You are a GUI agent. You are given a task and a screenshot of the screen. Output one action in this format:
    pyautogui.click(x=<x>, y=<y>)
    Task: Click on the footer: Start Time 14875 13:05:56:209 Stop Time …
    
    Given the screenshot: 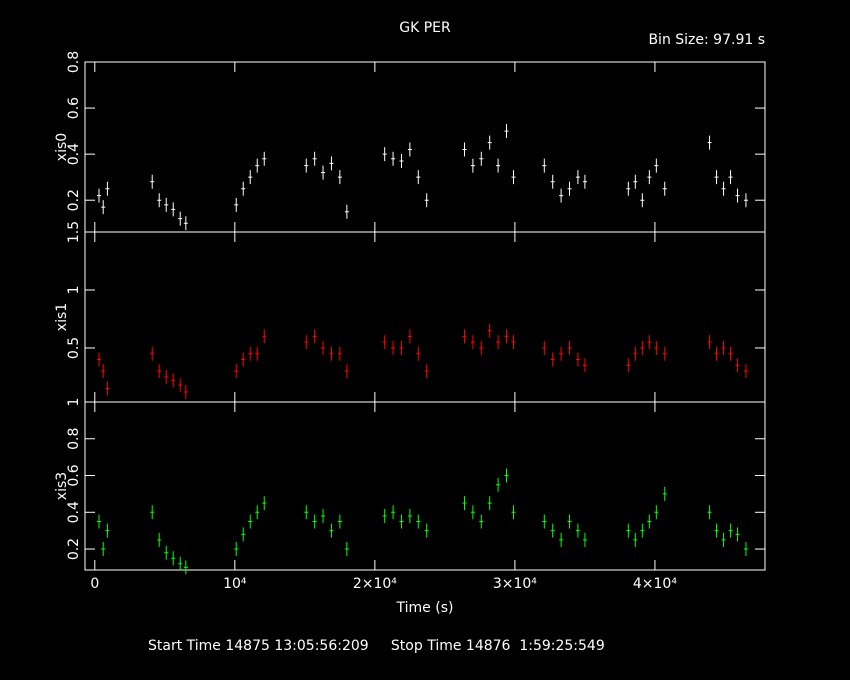 What is the action you would take?
    pyautogui.click(x=376, y=646)
    